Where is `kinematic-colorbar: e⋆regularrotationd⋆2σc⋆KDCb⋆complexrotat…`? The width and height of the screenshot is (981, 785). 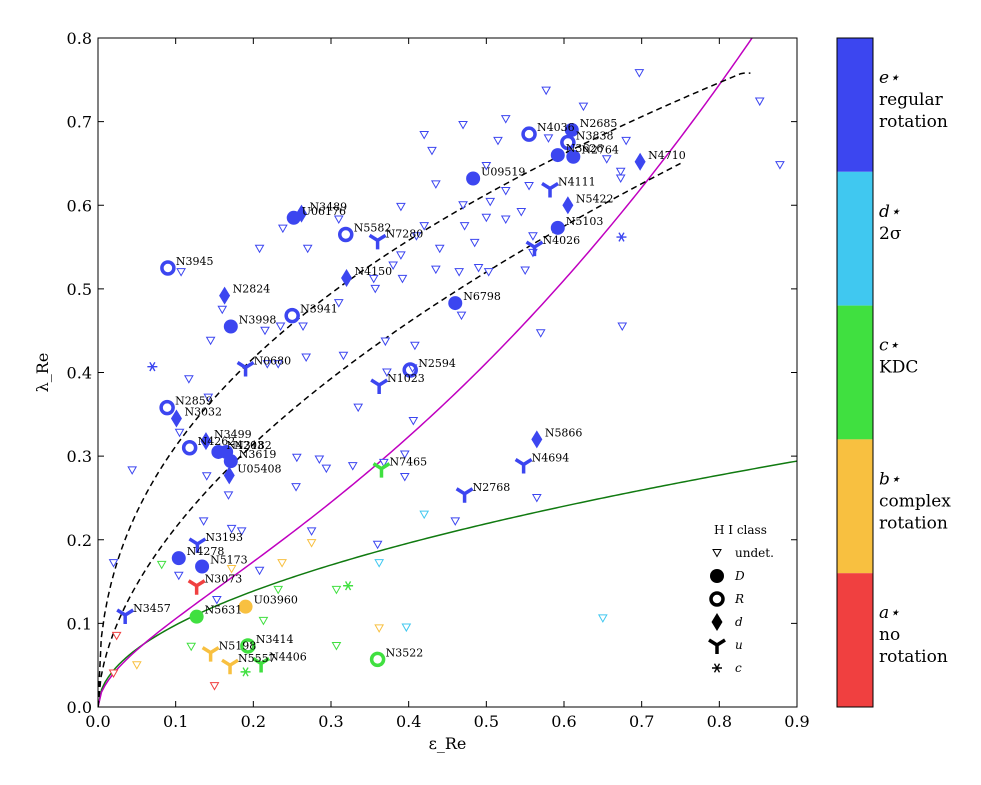 kinematic-colorbar: e⋆regularrotationd⋆2σc⋆KDCb⋆complexrotat… is located at coordinates (893, 372).